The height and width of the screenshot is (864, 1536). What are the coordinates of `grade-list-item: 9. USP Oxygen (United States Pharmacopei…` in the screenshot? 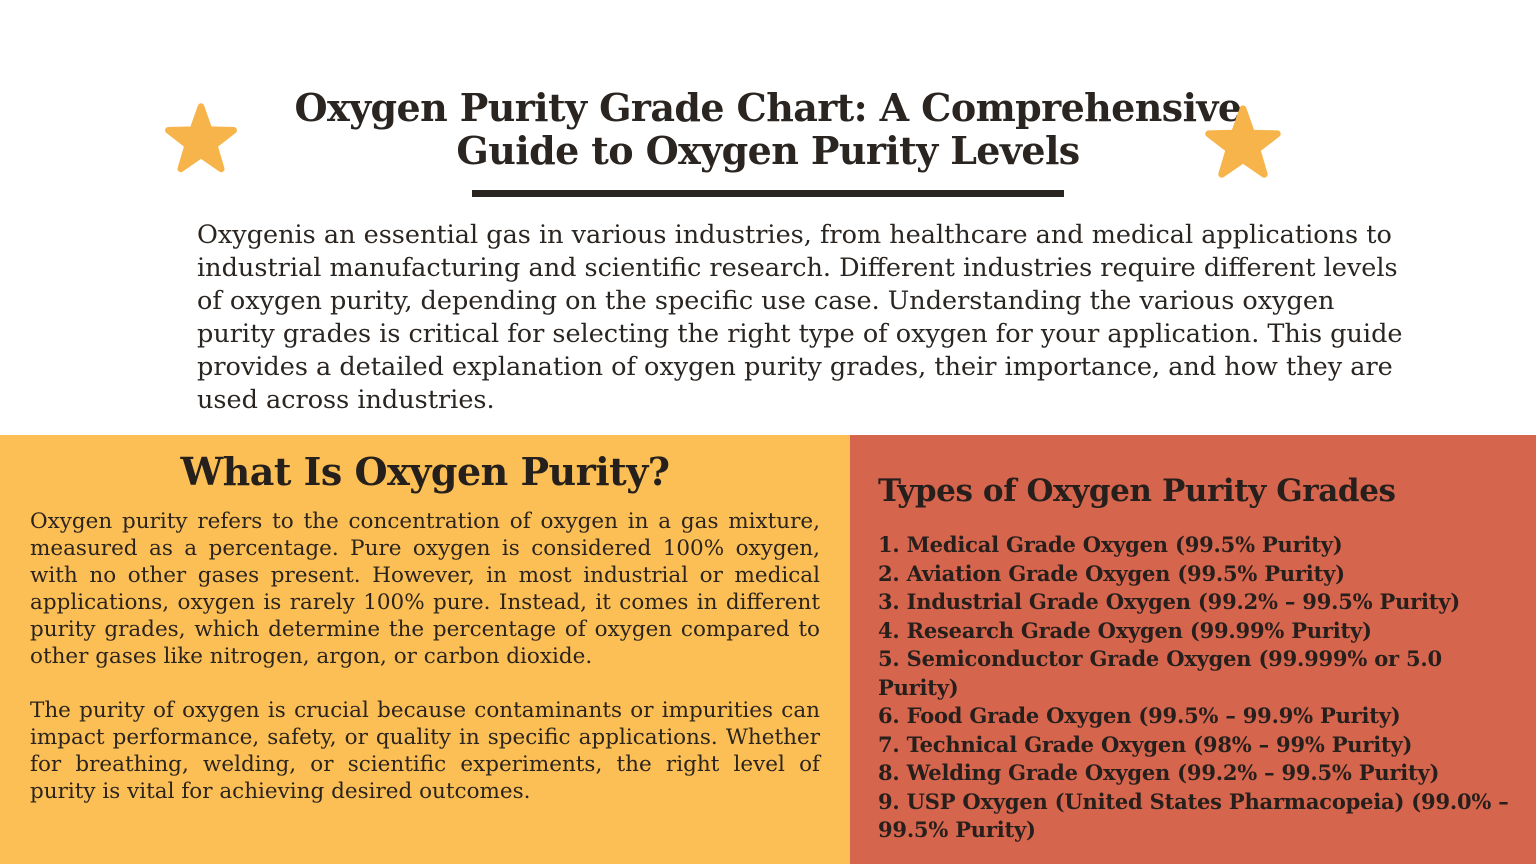 It's located at (1193, 815).